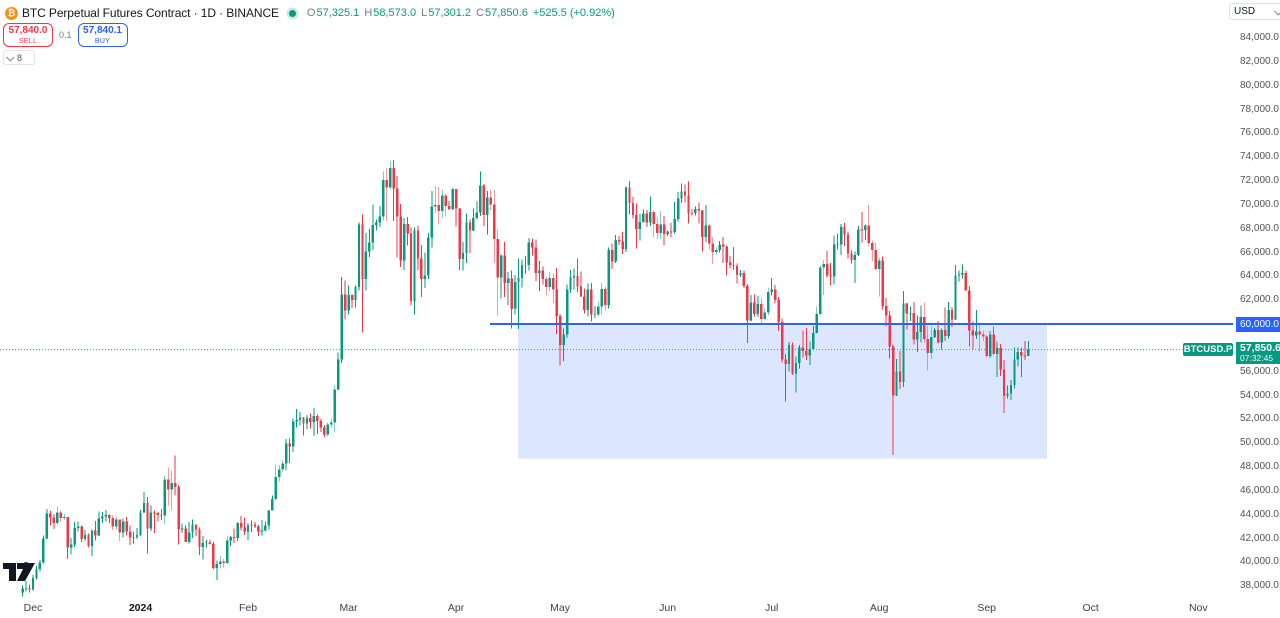  Describe the element at coordinates (1259, 562) in the screenshot. I see `price-tick: 40,000.0` at that location.